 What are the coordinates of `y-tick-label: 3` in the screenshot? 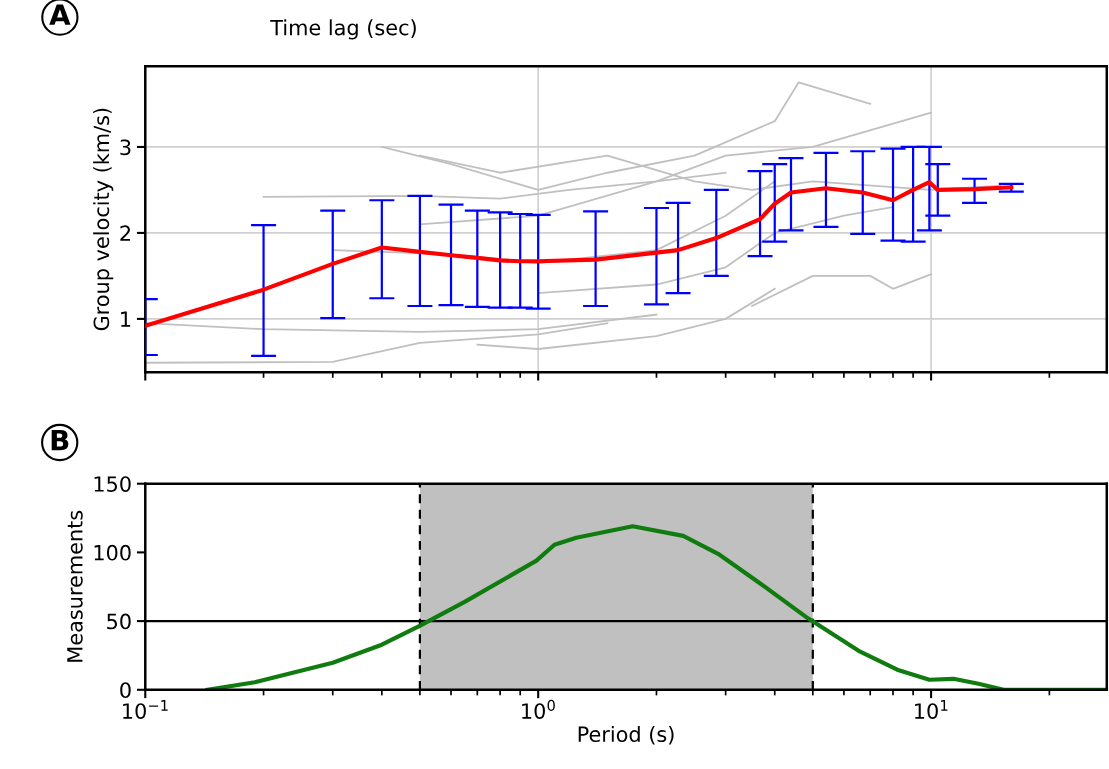 It's located at (125, 147).